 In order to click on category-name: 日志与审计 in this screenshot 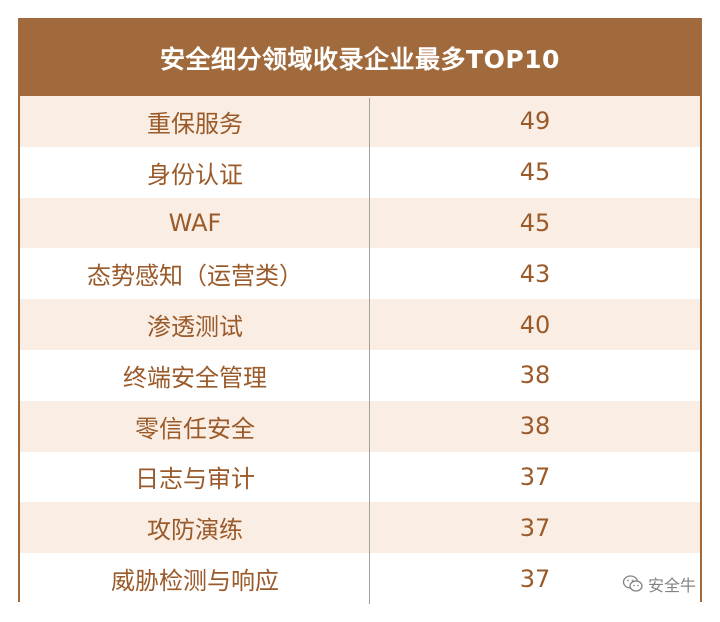, I will do `click(195, 479)`.